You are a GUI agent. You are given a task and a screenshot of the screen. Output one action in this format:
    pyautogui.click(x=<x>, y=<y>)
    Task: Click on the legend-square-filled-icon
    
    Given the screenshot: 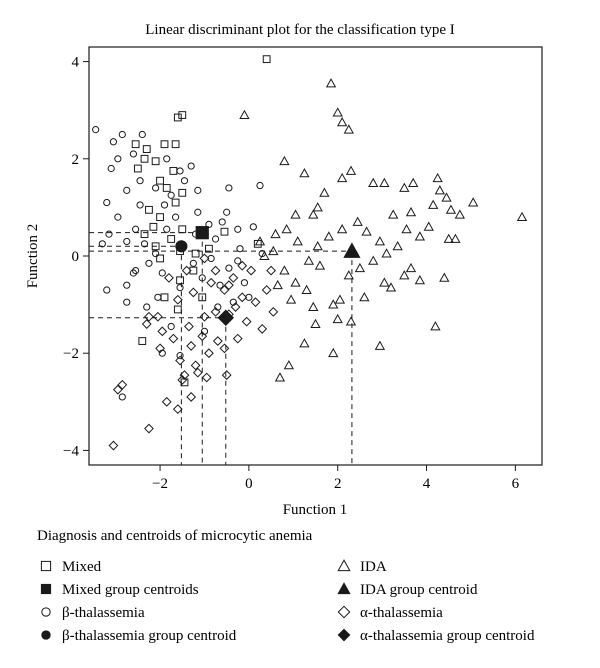 What is the action you would take?
    pyautogui.click(x=46, y=589)
    